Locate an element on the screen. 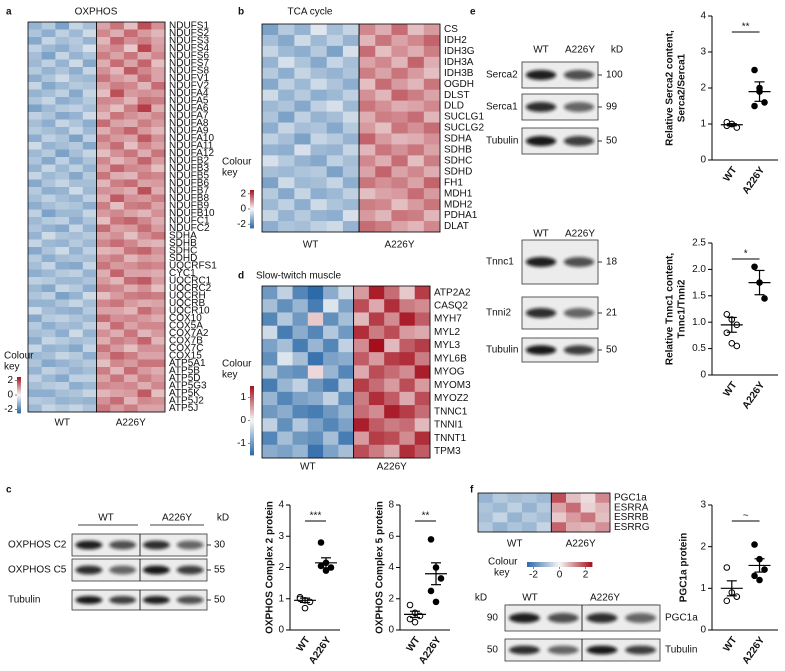 This screenshot has height=671, width=785. gene-label: ATP5B is located at coordinates (184, 370).